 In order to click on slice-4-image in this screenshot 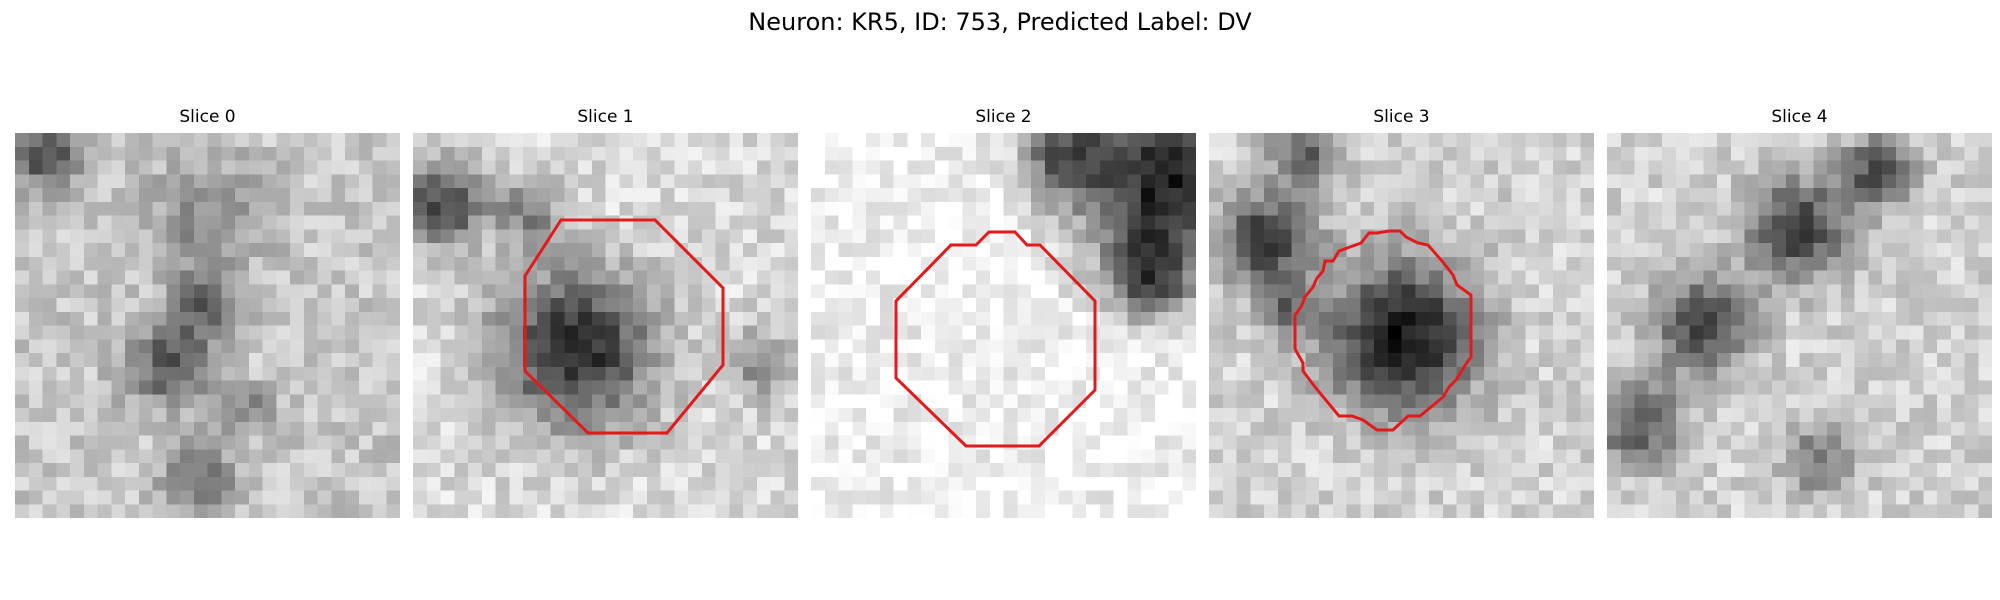, I will do `click(1799, 325)`.